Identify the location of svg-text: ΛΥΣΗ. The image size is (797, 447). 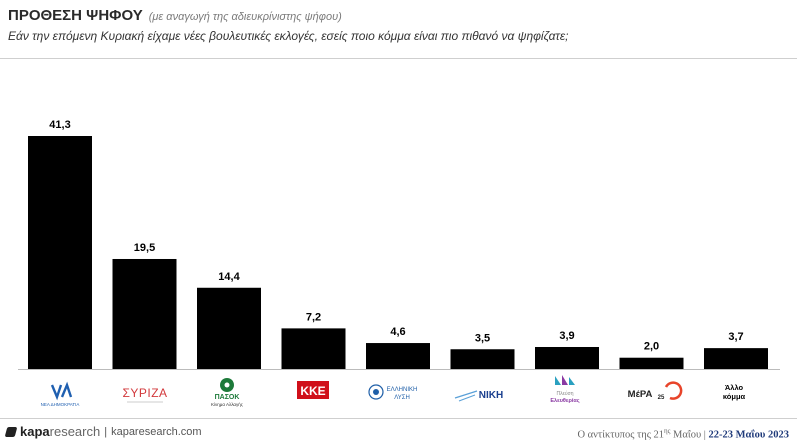
(402, 398).